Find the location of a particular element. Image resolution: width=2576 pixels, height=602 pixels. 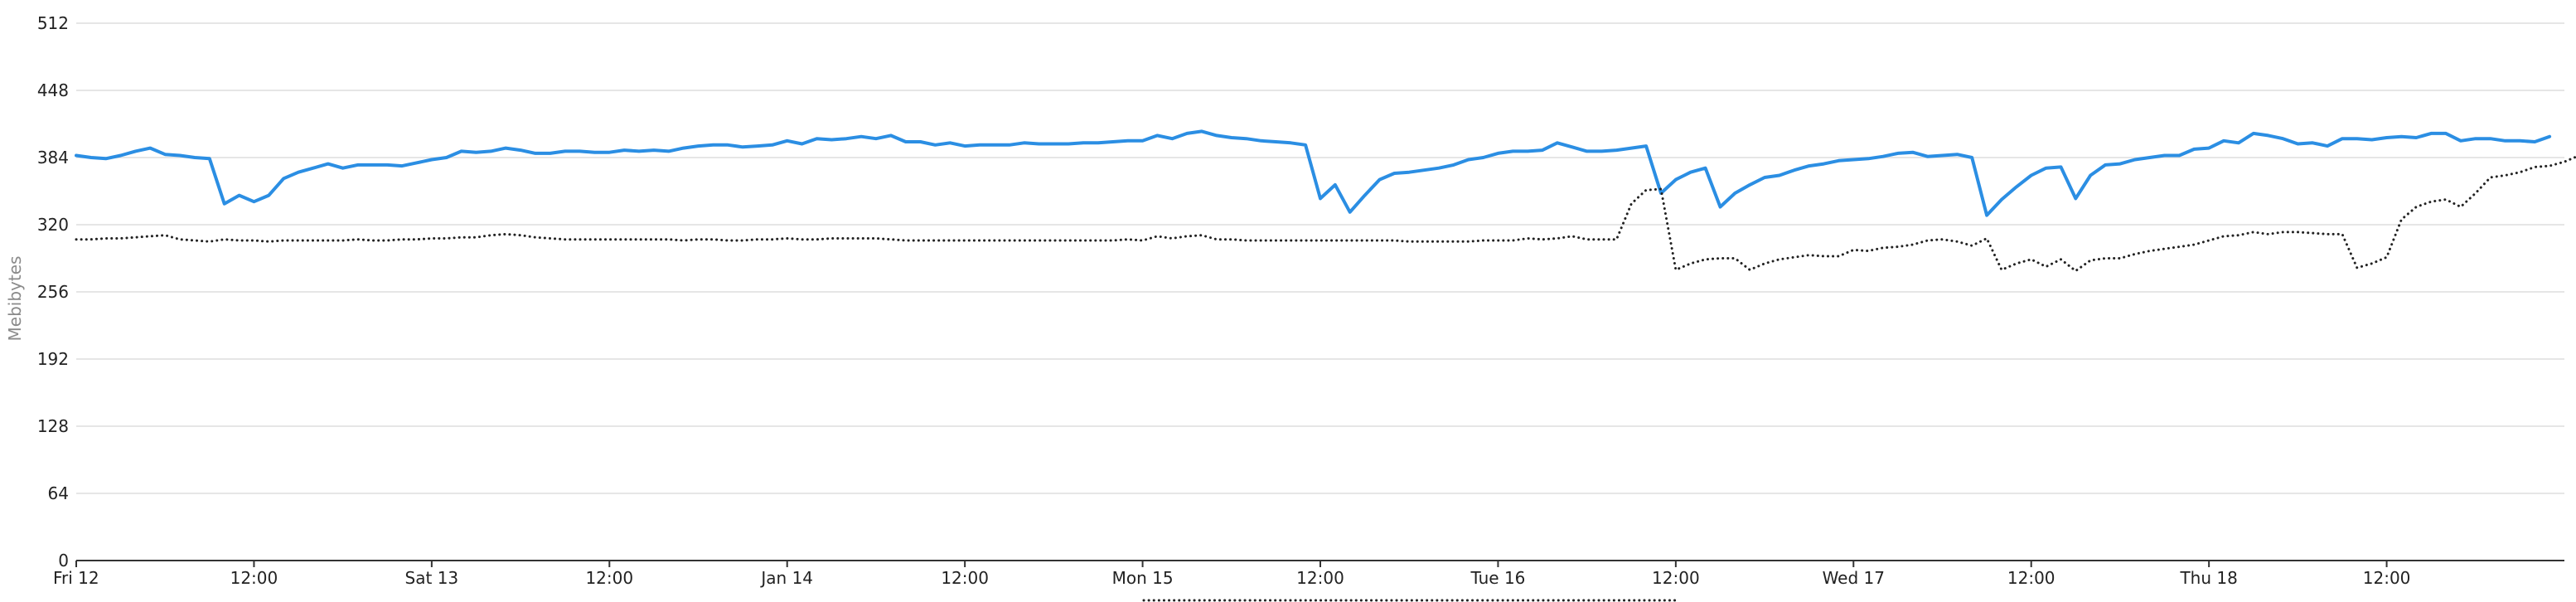

x-tick-label: Sat 13 is located at coordinates (432, 578).